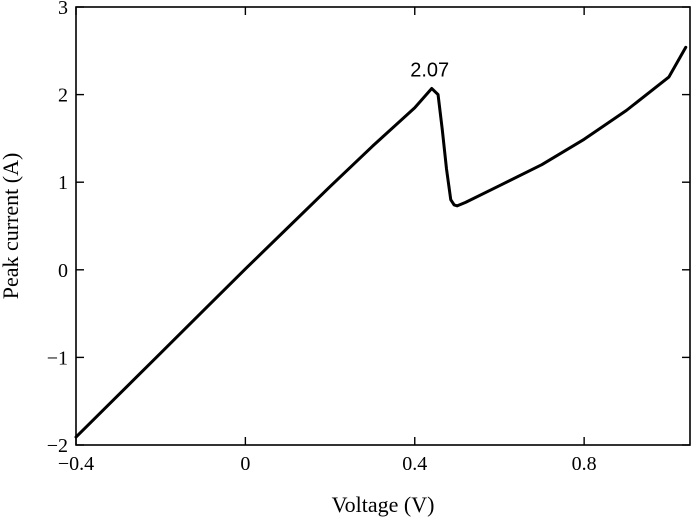  Describe the element at coordinates (383, 504) in the screenshot. I see `x-axis-title: Voltage (V)` at that location.